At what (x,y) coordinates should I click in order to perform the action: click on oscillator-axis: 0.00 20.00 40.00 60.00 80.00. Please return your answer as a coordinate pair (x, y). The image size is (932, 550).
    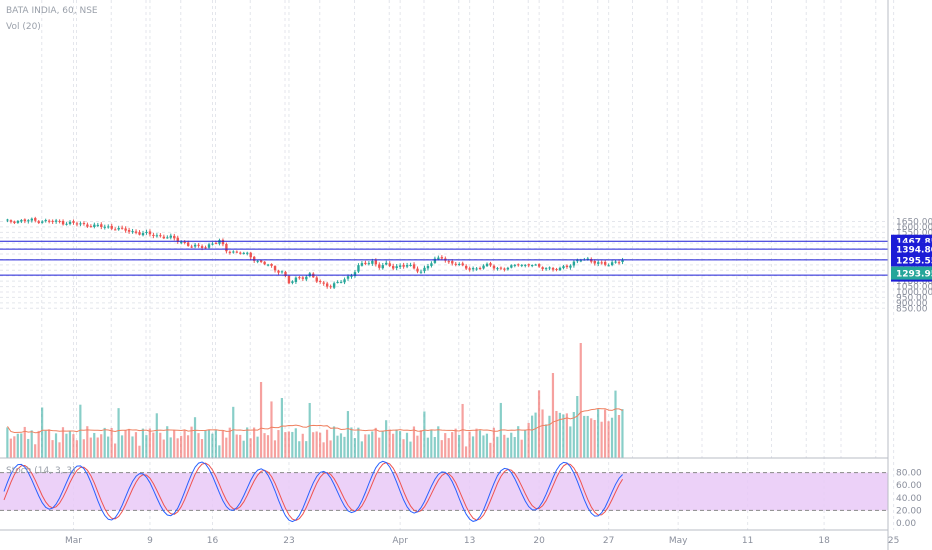
    Looking at the image, I should click on (909, 499).